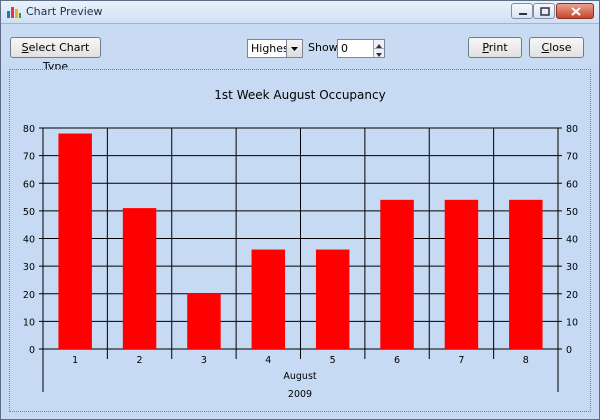 Image resolution: width=600 pixels, height=420 pixels. I want to click on x-tick-label: 3, so click(204, 360).